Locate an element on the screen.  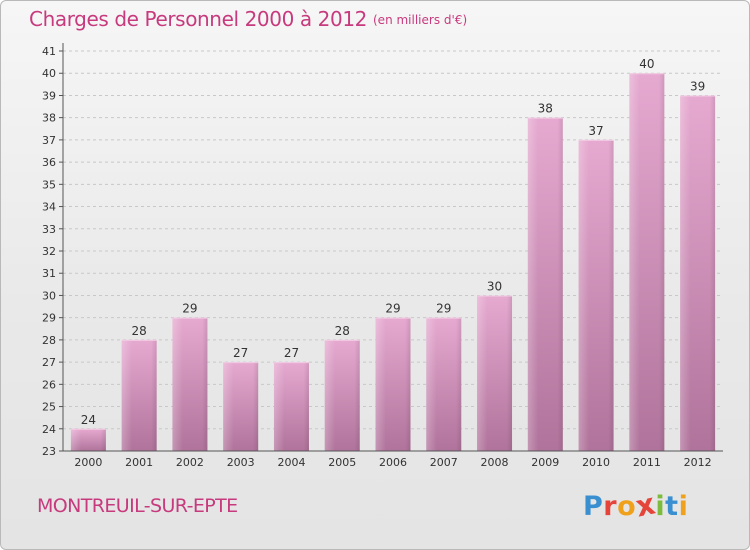
logo-letter: t is located at coordinates (672, 506).